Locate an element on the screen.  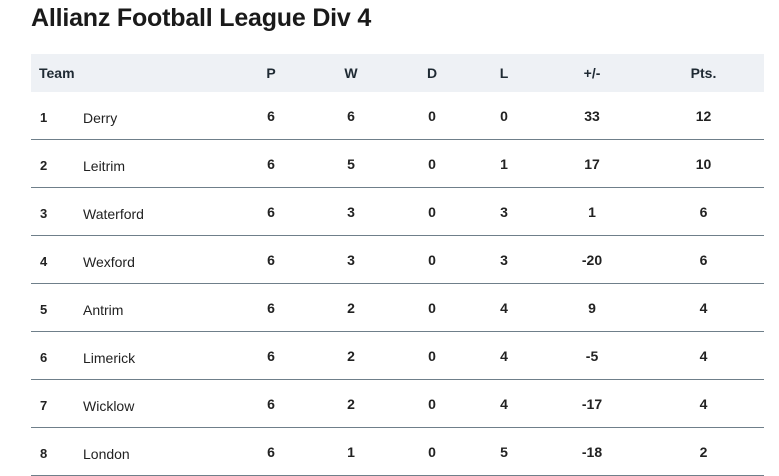
score-difference-cell: -20 is located at coordinates (592, 259).